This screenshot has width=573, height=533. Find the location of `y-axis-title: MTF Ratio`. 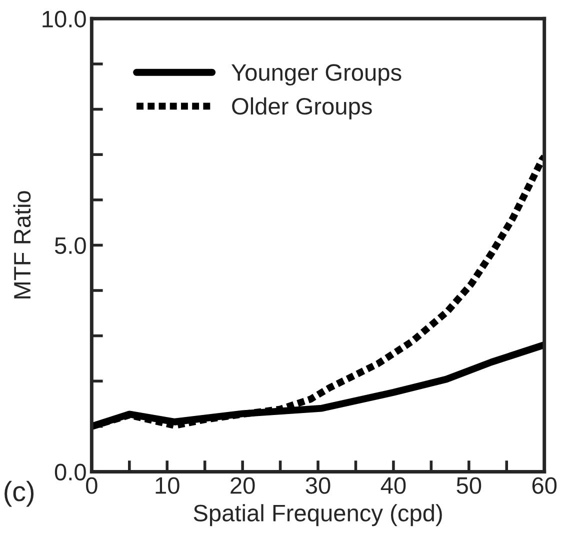

y-axis-title: MTF Ratio is located at coordinates (22, 244).